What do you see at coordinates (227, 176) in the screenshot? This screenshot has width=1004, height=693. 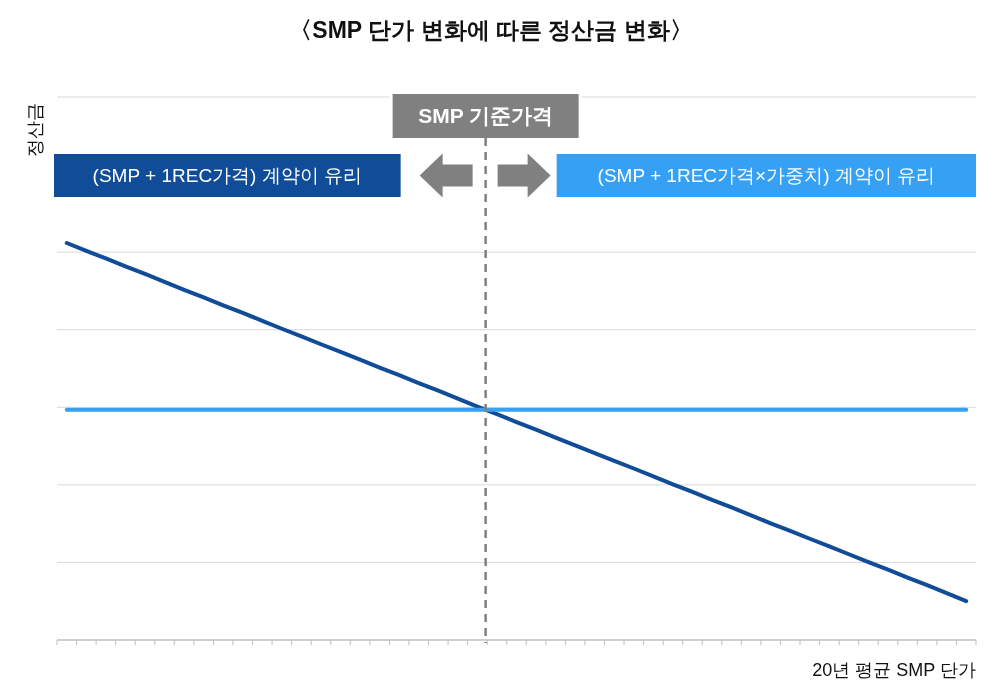 I see `text: (SMP + 1REC가격) 계약이 유리` at bounding box center [227, 176].